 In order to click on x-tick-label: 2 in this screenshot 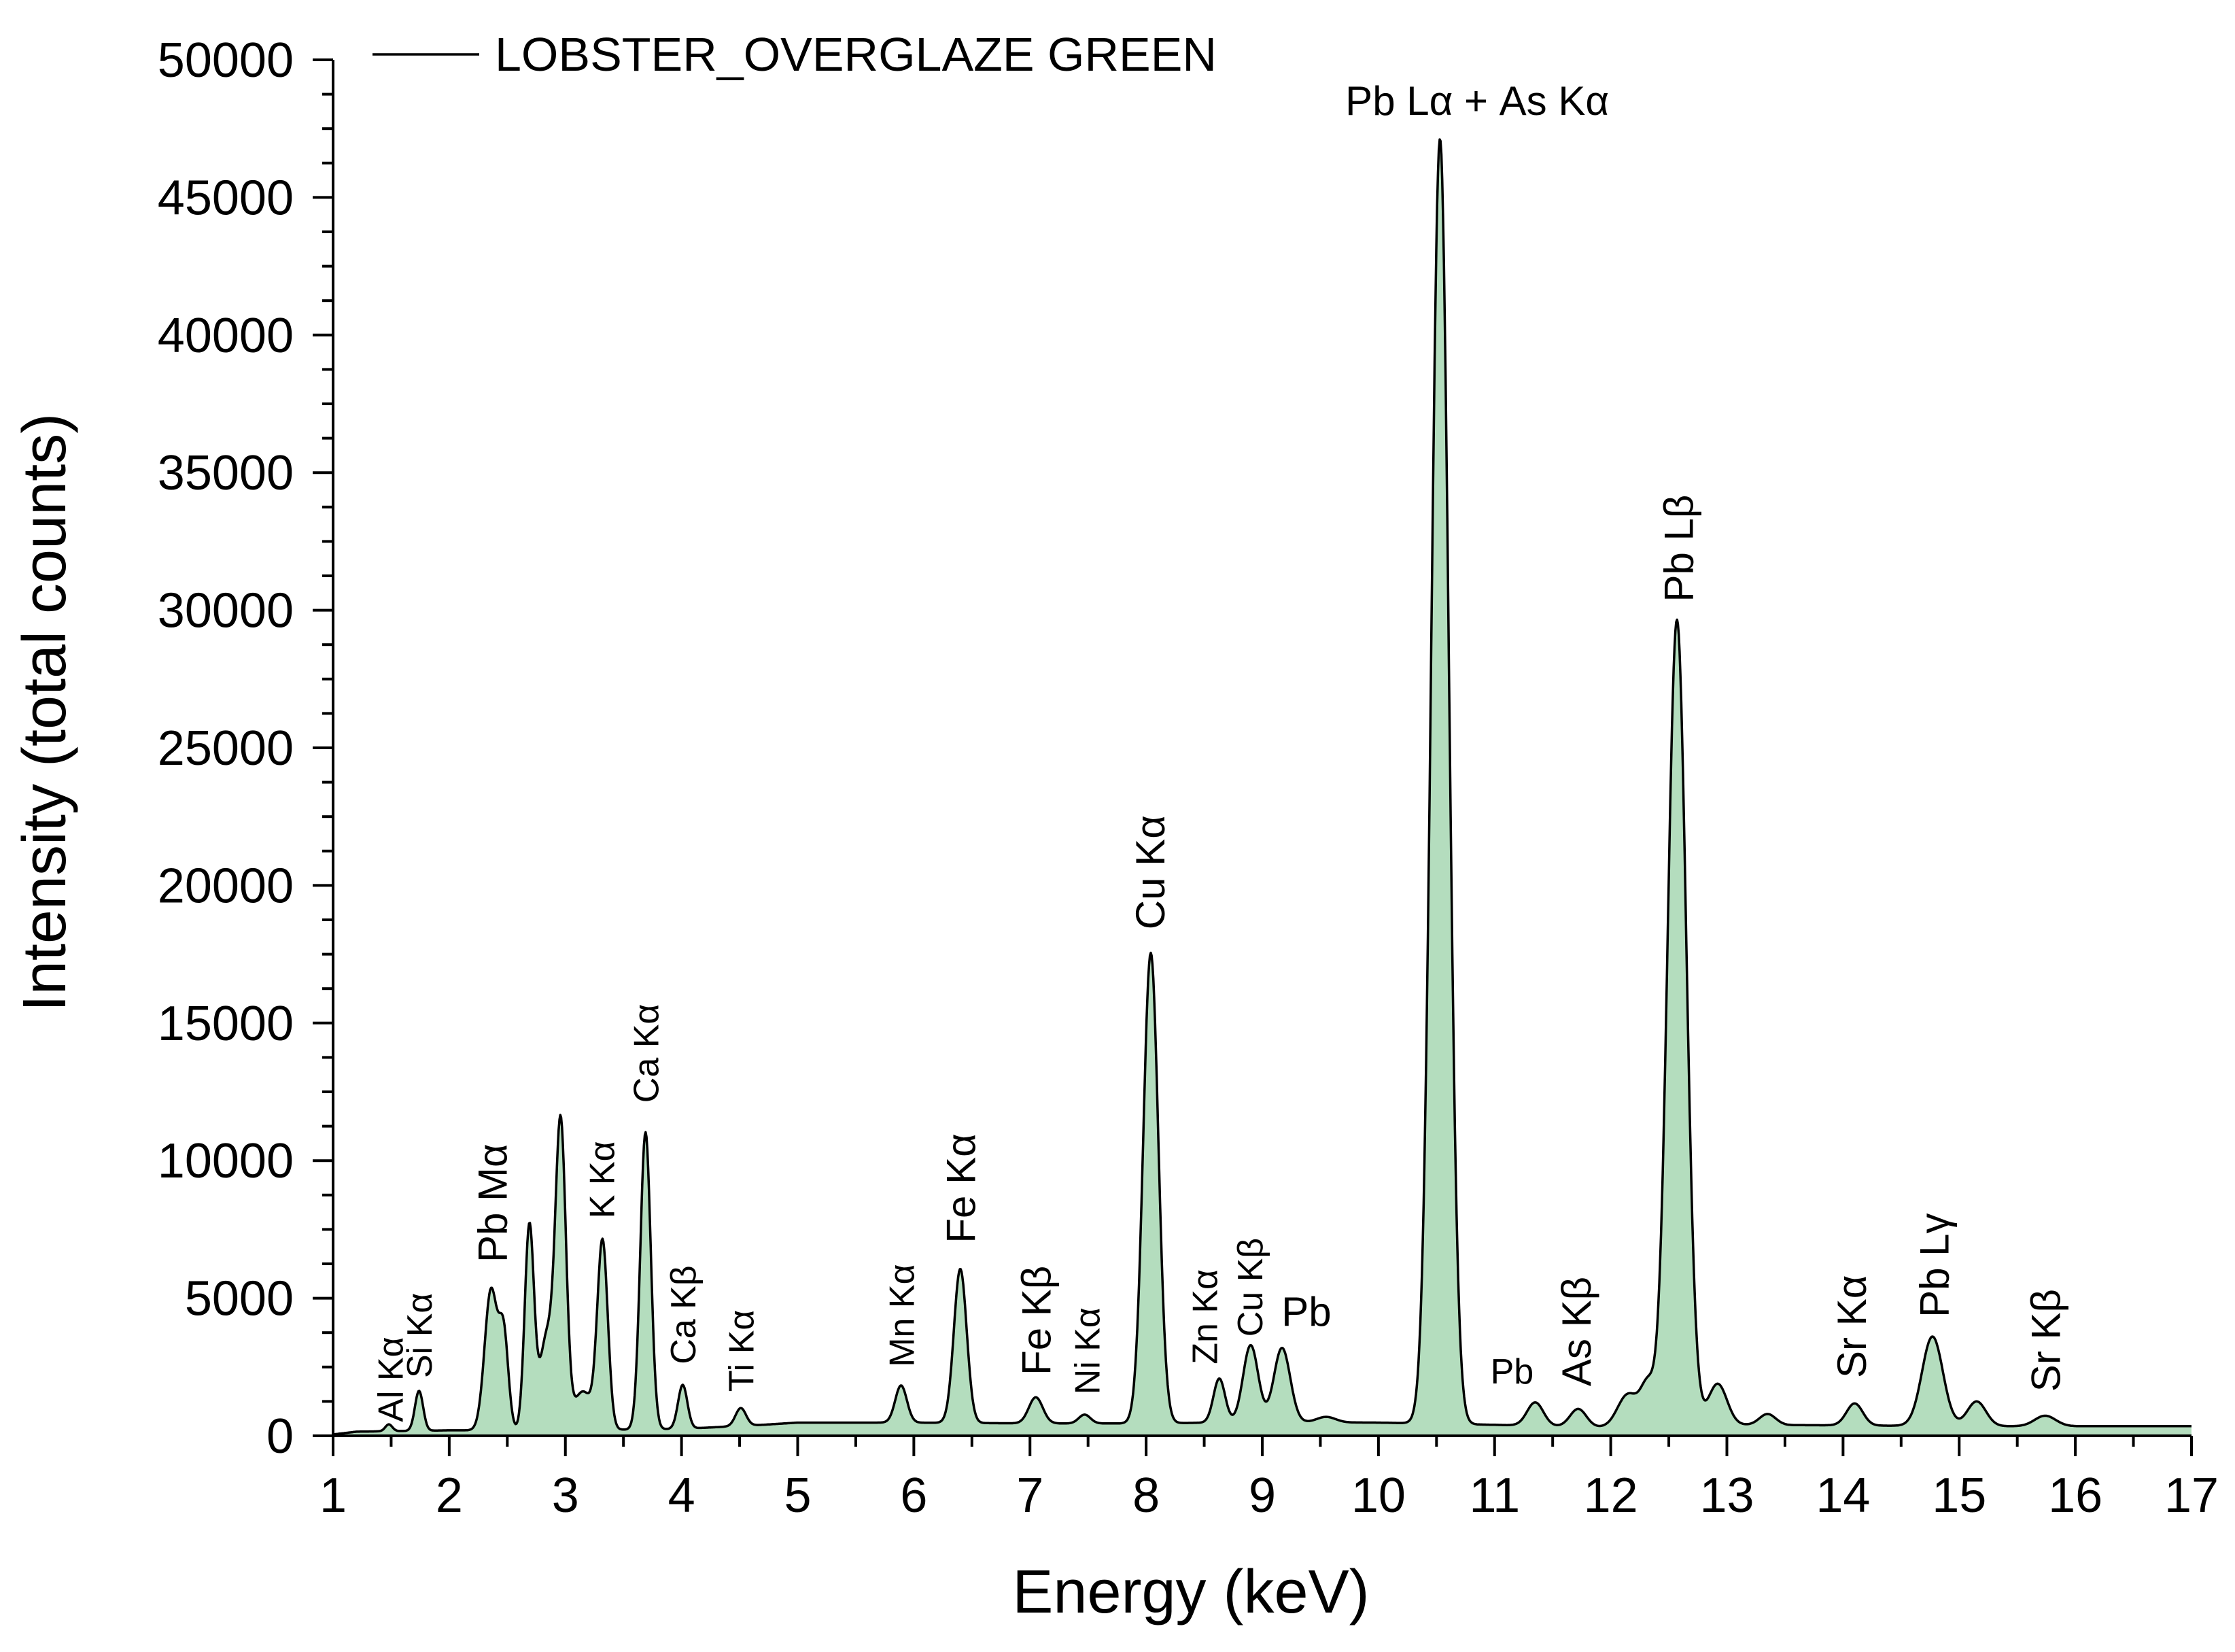, I will do `click(449, 1495)`.